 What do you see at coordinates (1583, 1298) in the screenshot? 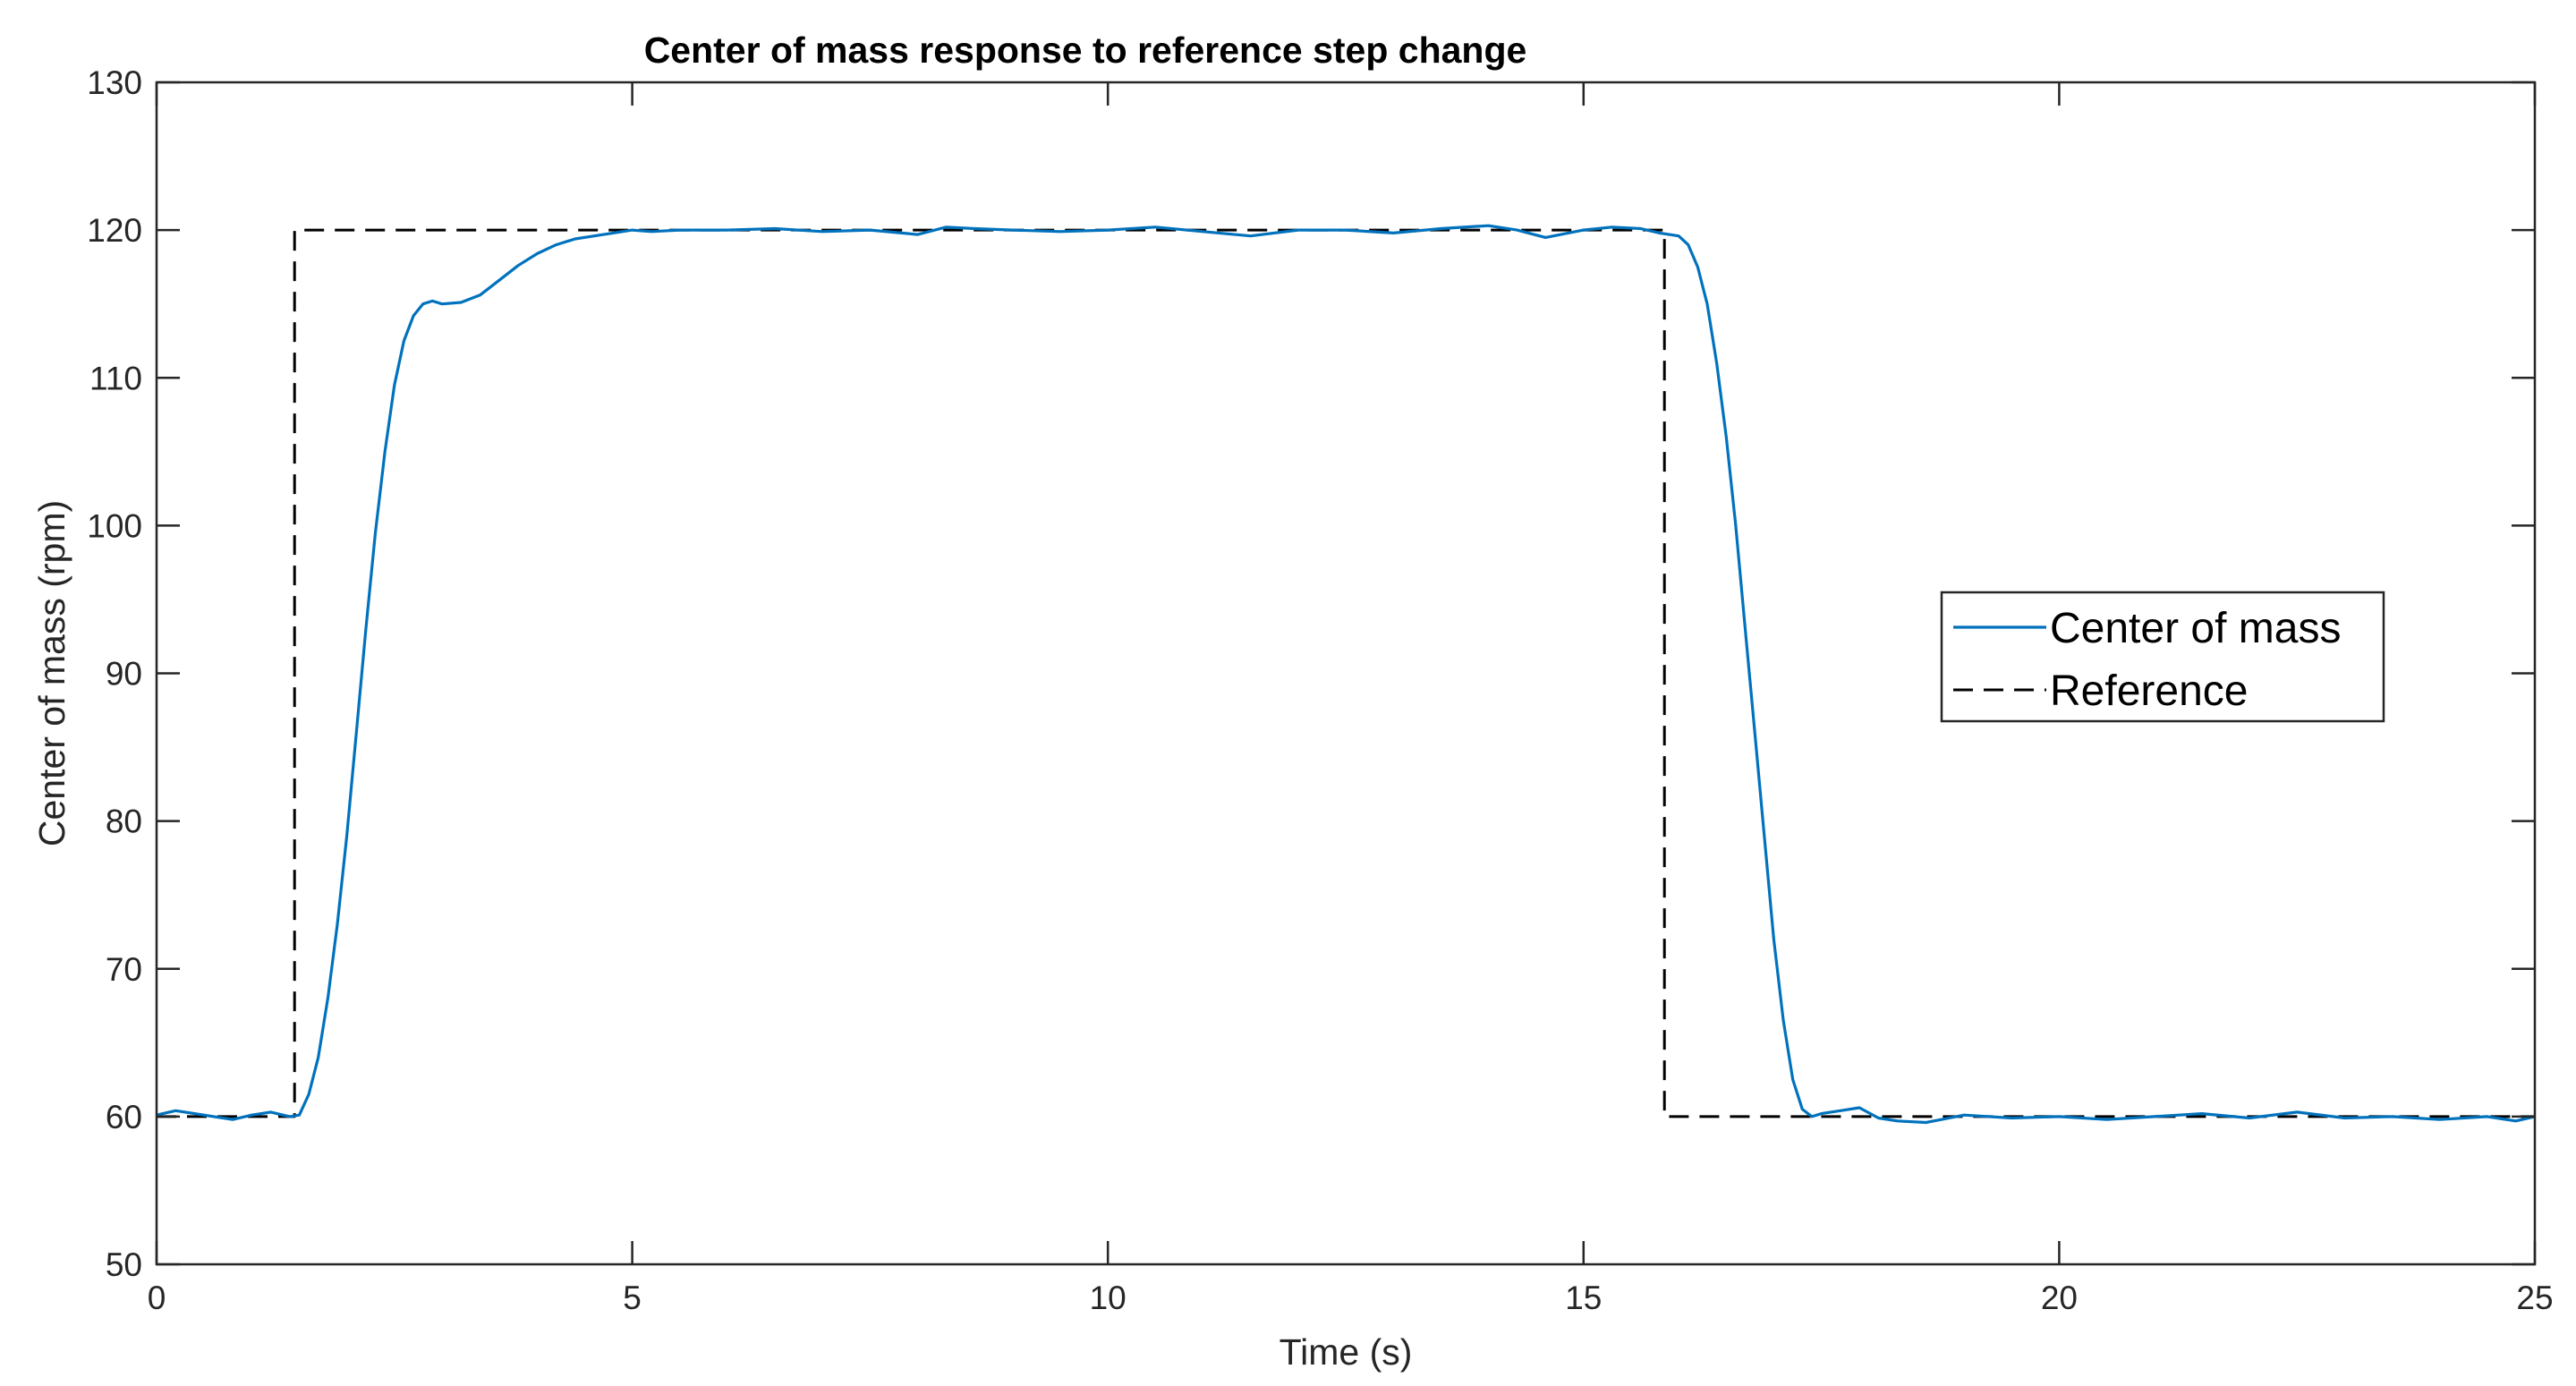
I see `x-tick-label: 15` at bounding box center [1583, 1298].